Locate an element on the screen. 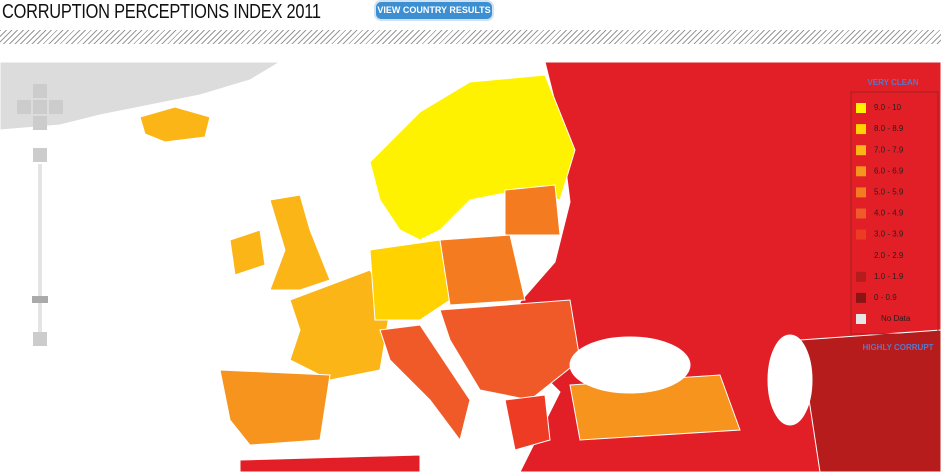  legend-label: 4.0 - 4.9 is located at coordinates (889, 213).